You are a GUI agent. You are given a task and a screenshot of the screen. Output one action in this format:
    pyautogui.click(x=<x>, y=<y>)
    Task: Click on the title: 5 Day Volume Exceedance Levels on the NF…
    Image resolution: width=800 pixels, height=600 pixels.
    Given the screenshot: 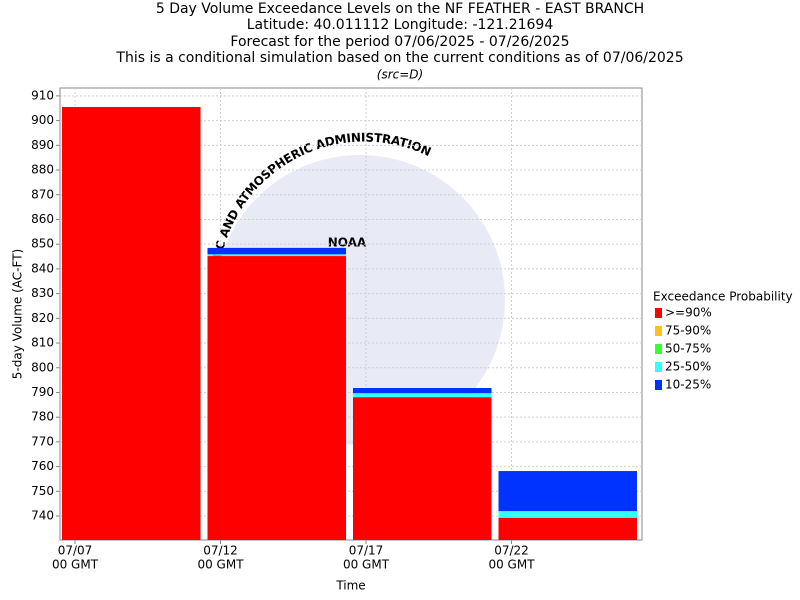 What is the action you would take?
    pyautogui.click(x=399, y=41)
    